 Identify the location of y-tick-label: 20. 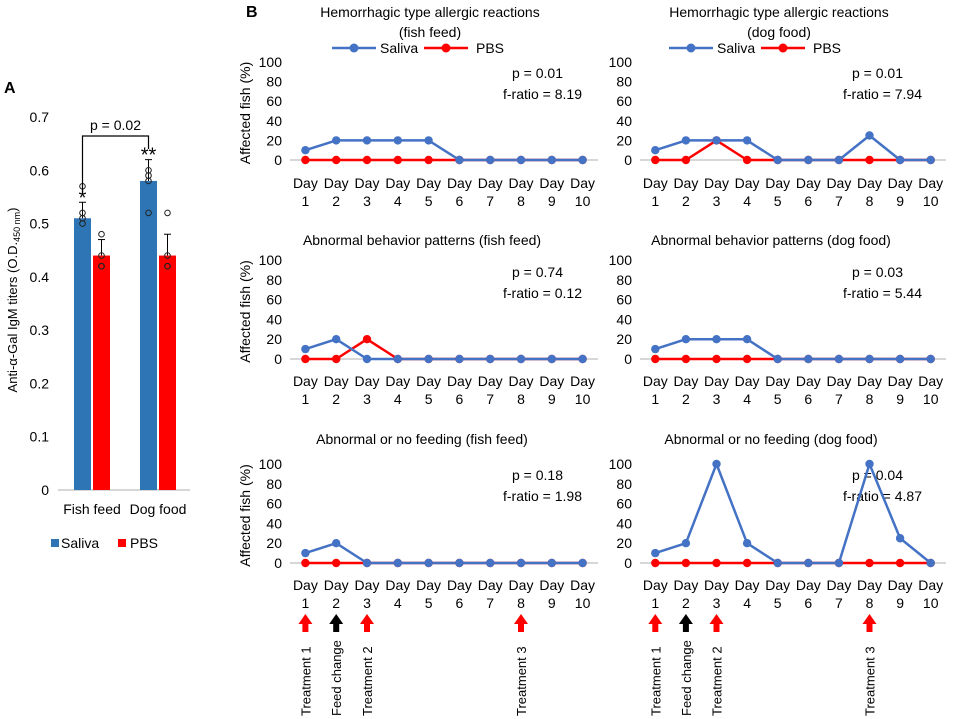
(274, 339).